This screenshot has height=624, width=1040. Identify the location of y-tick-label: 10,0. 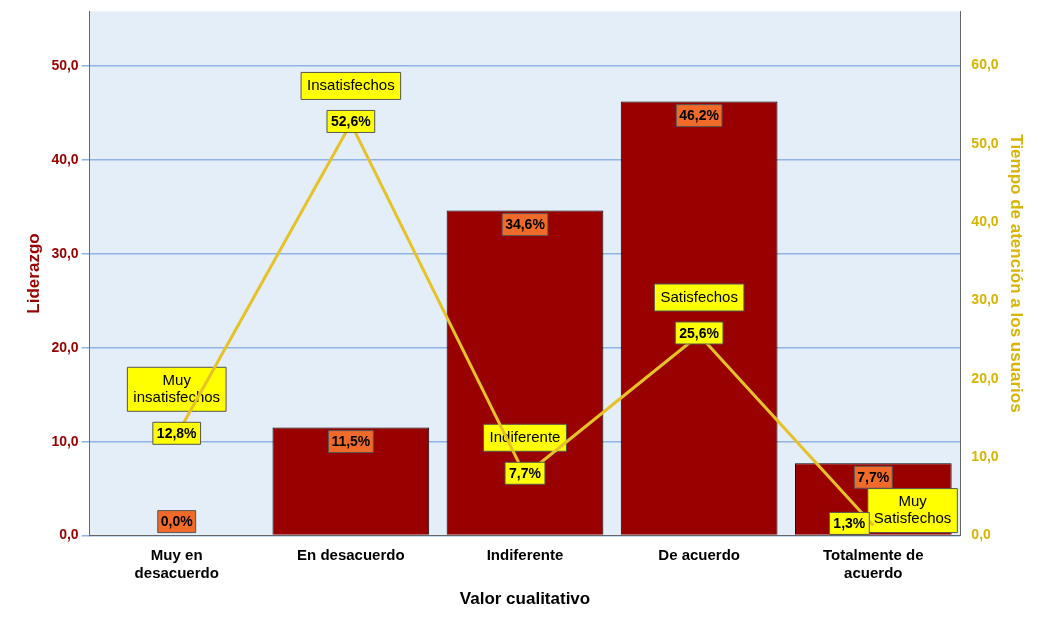
(65, 440).